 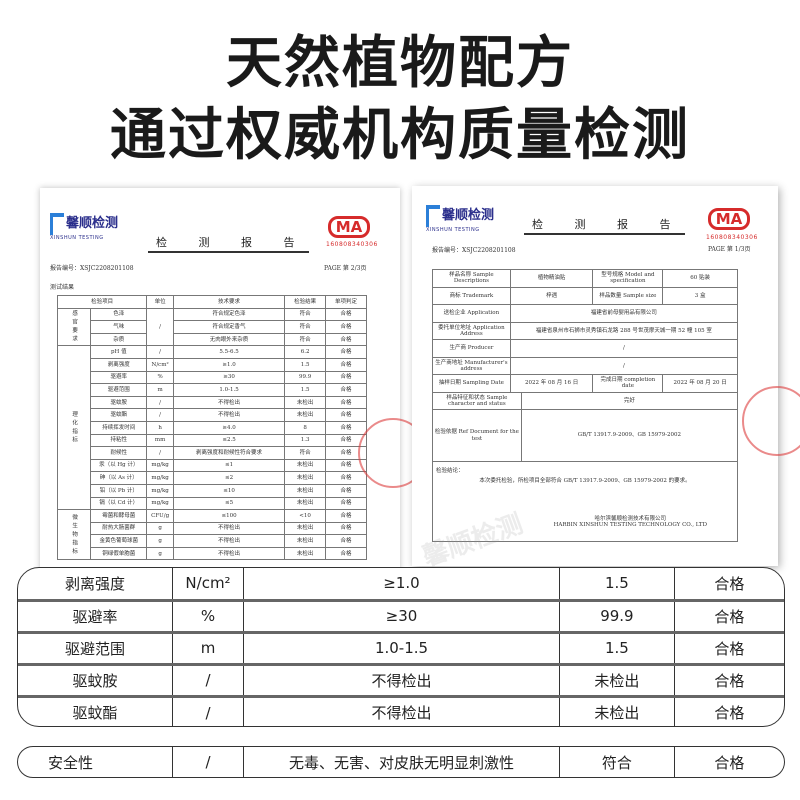 I want to click on table-row: 理化指标 pH 值/5.5-6.5 6.2 合格, so click(x=212, y=428).